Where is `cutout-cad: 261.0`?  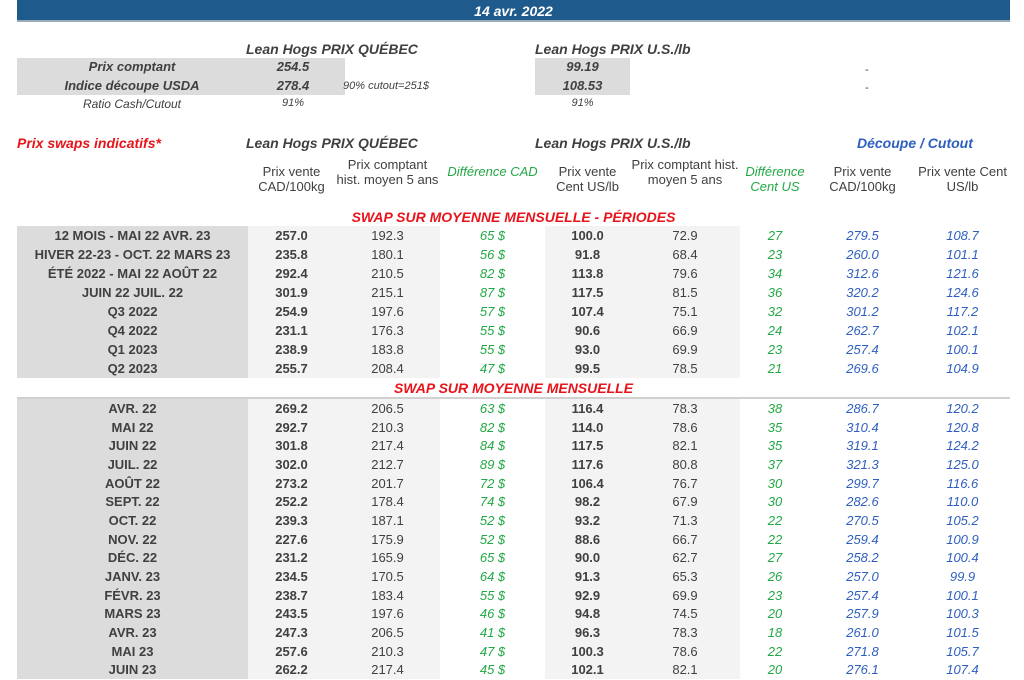
cutout-cad: 261.0 is located at coordinates (862, 633).